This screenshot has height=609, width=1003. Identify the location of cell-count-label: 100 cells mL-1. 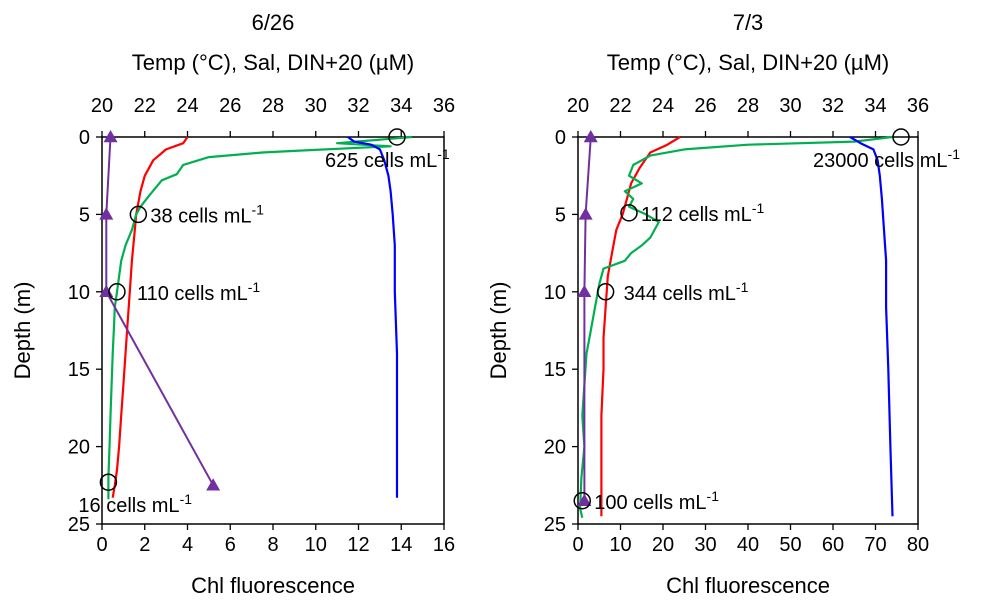
(656, 501).